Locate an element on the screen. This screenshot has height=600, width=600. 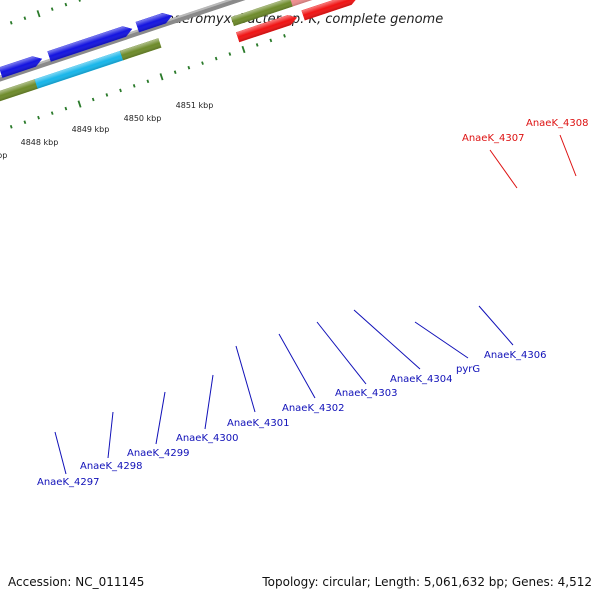
gene-label: AnaeK_4304 is located at coordinates (421, 379).